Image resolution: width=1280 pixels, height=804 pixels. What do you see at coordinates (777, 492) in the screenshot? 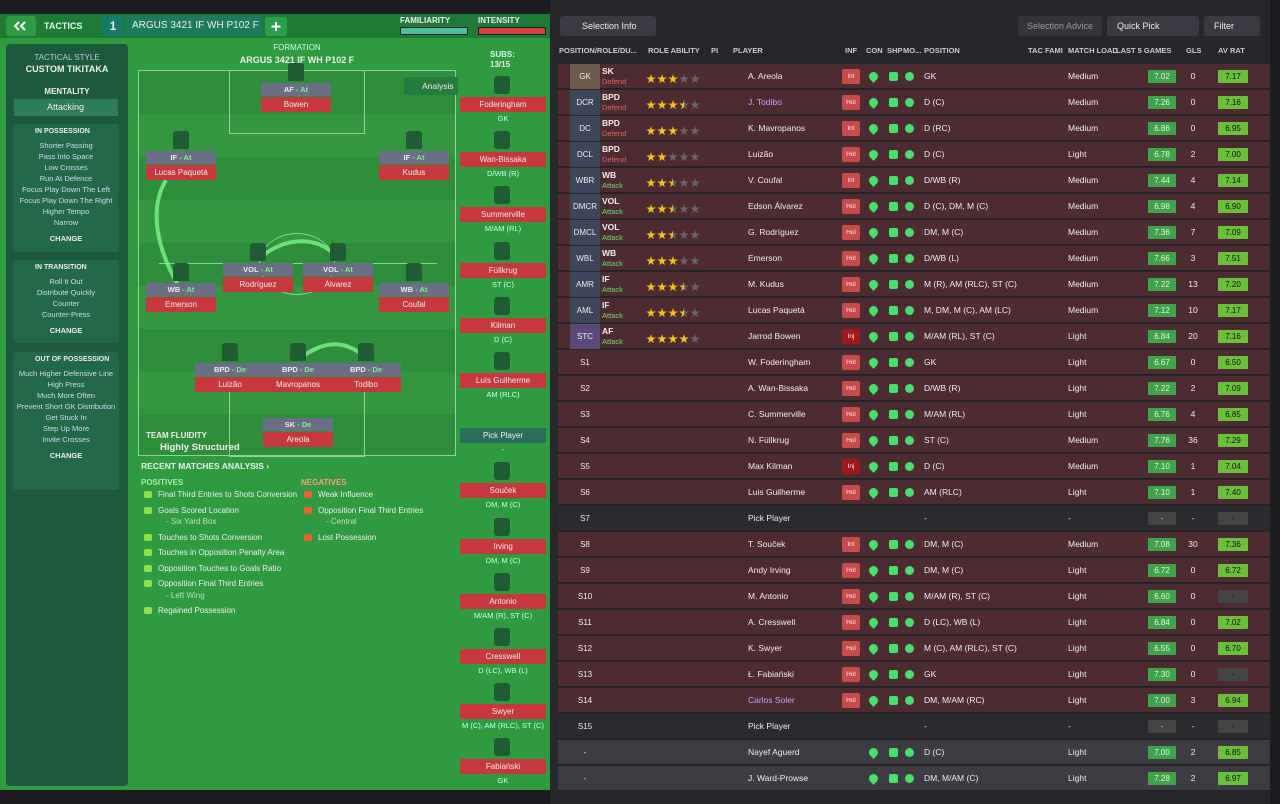
I see `player-name: Luis Guilherme` at bounding box center [777, 492].